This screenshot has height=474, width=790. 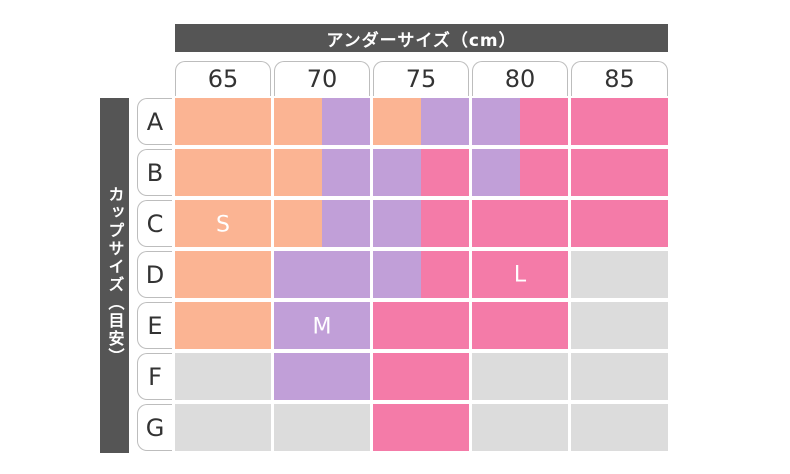 I want to click on column-header-65: 65, so click(x=223, y=78).